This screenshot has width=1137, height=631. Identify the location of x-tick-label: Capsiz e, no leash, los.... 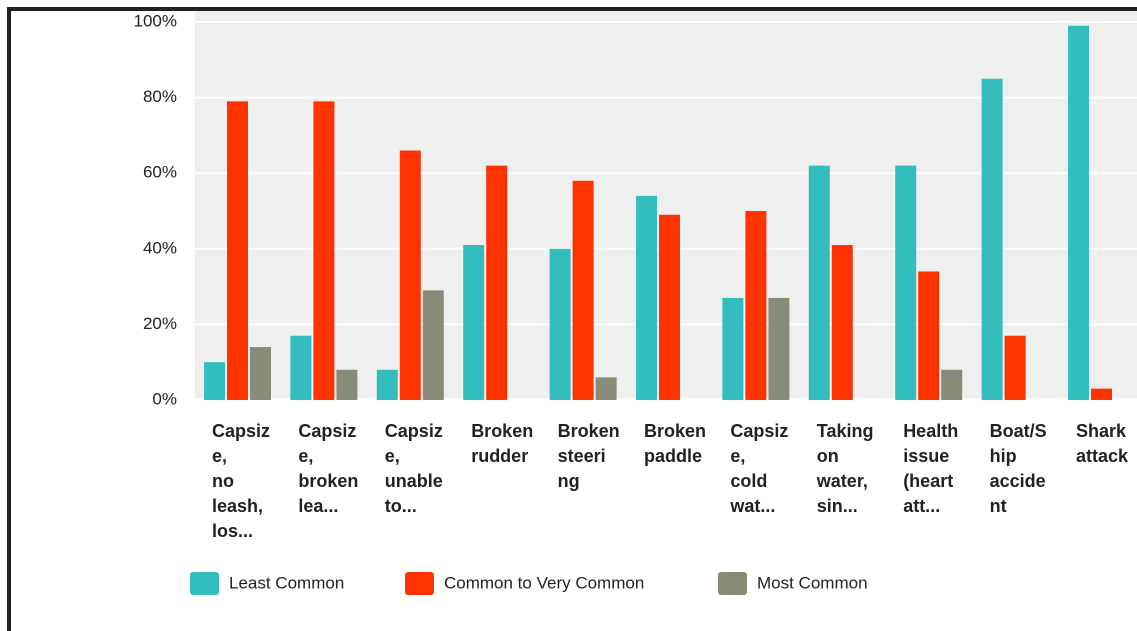
(241, 481).